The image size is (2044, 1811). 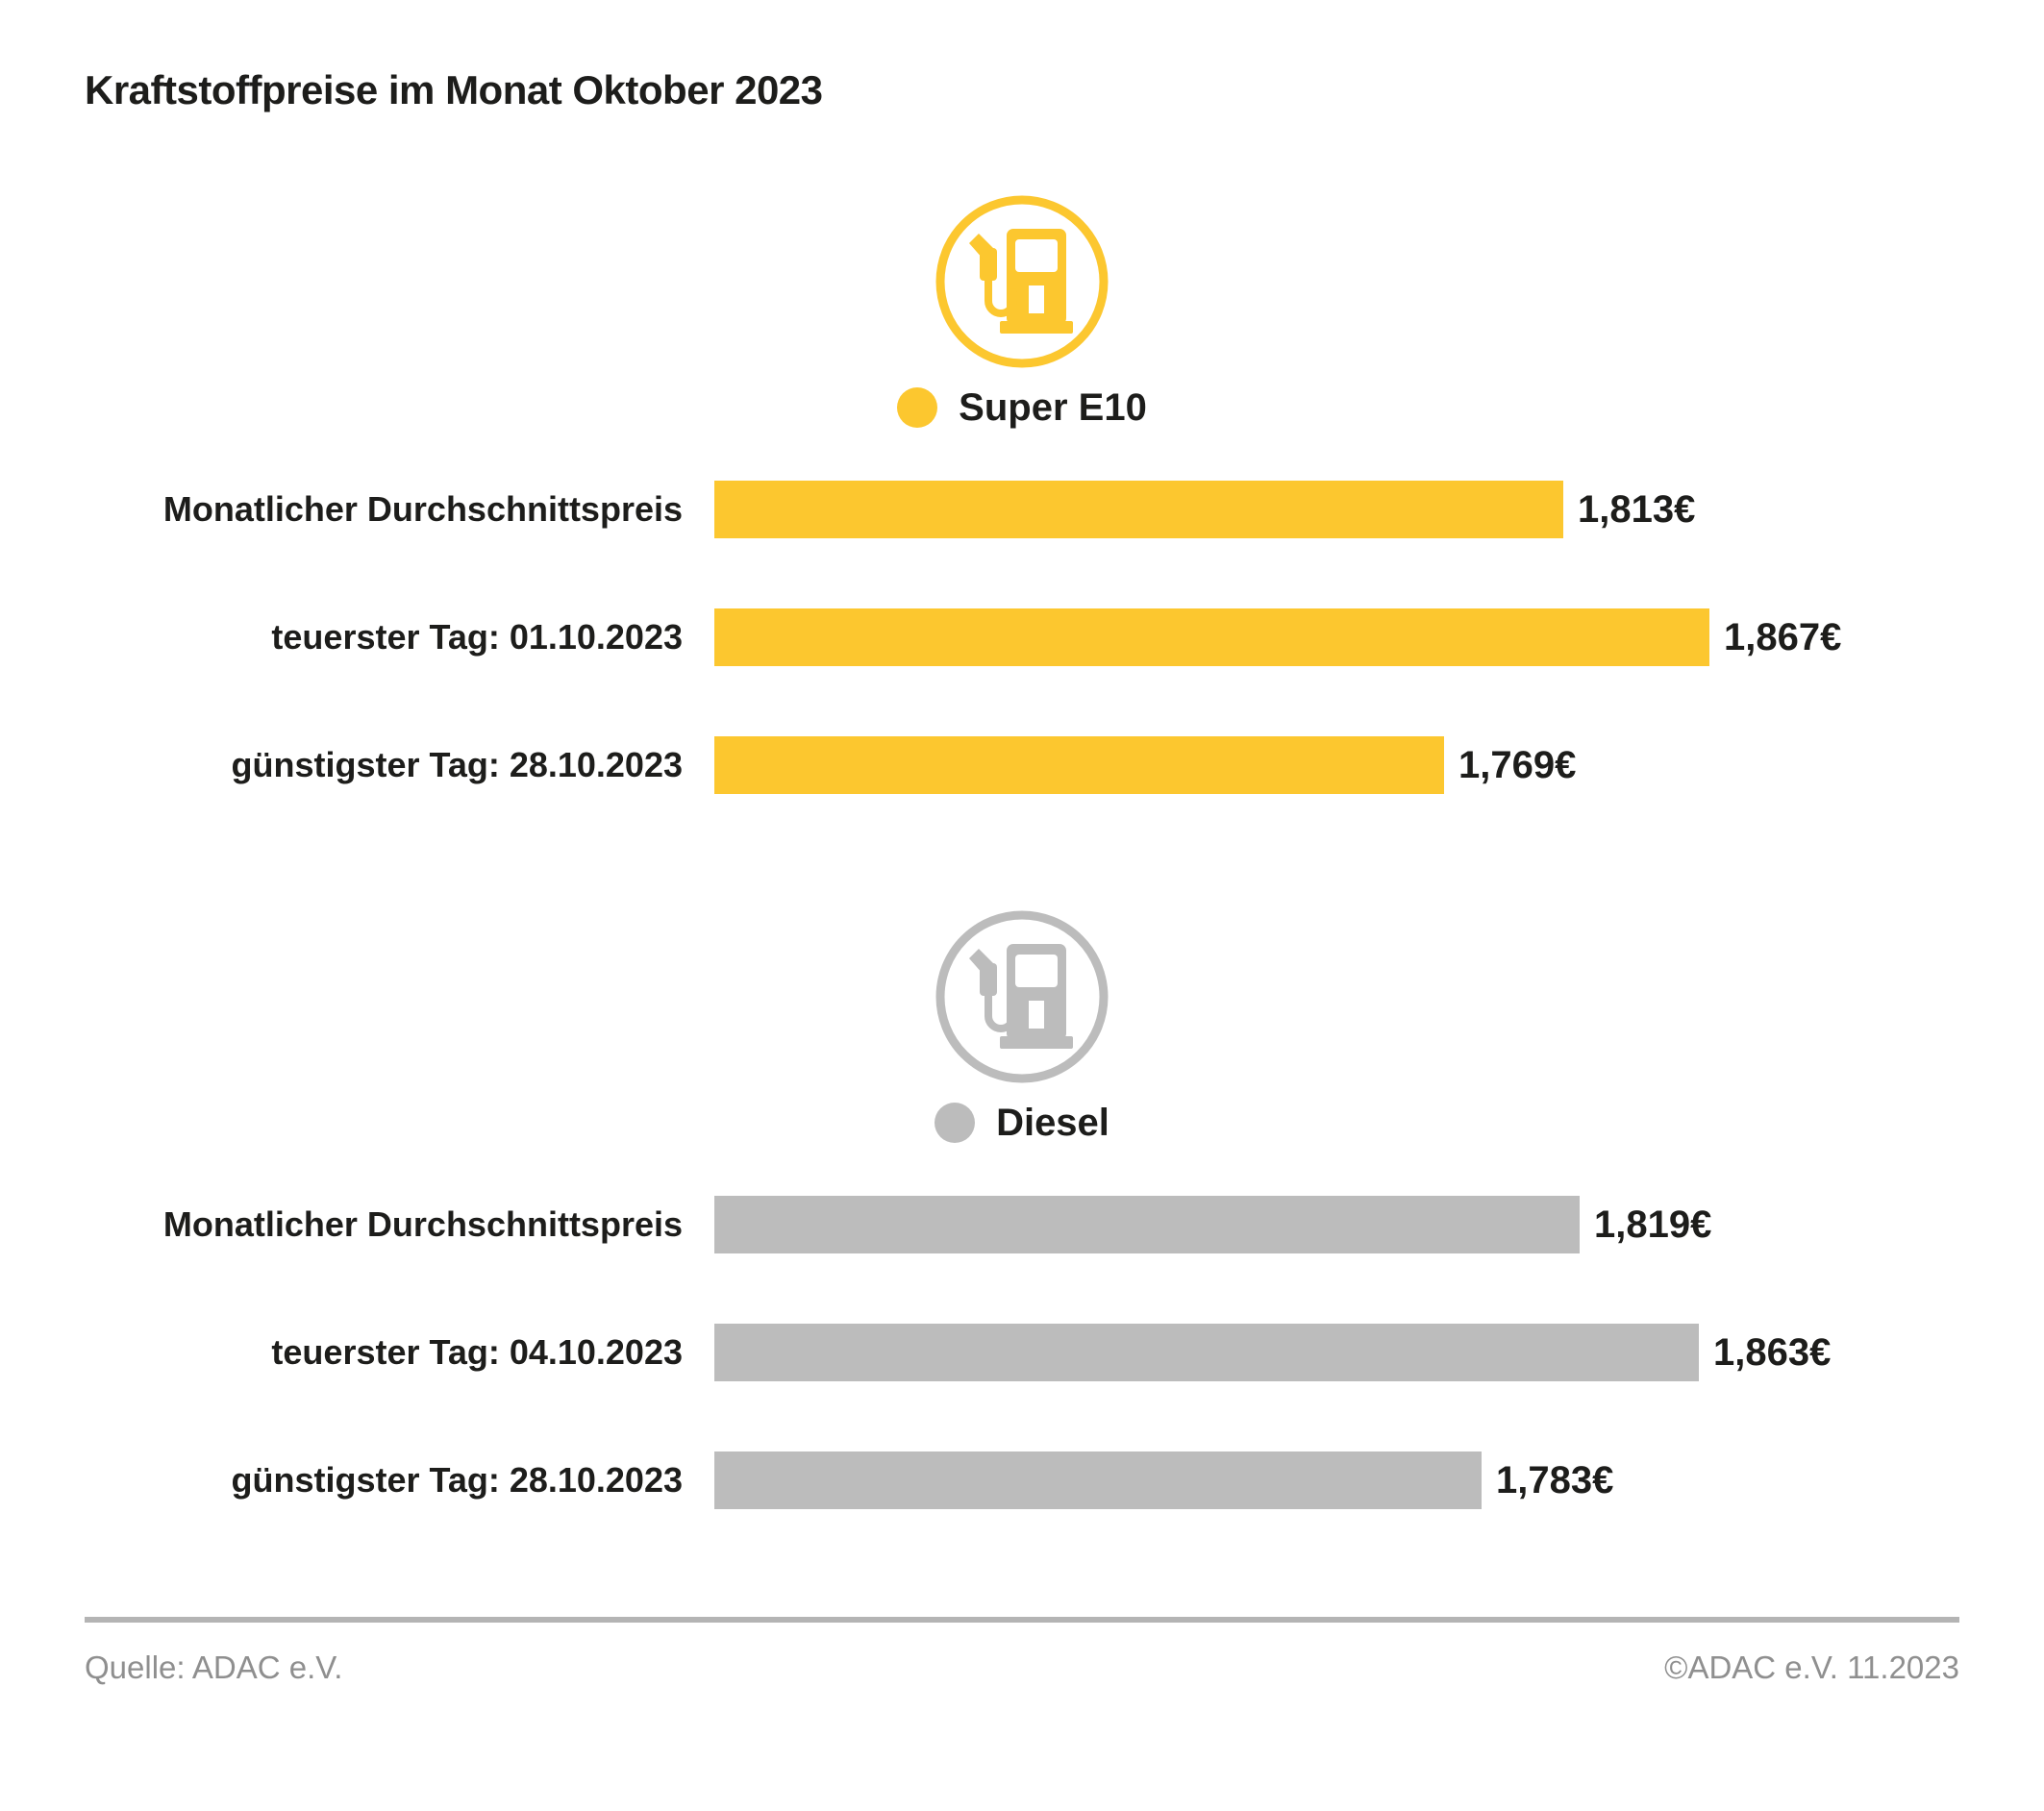 What do you see at coordinates (214, 1667) in the screenshot?
I see `source-text: Quelle: ADAC e.V.` at bounding box center [214, 1667].